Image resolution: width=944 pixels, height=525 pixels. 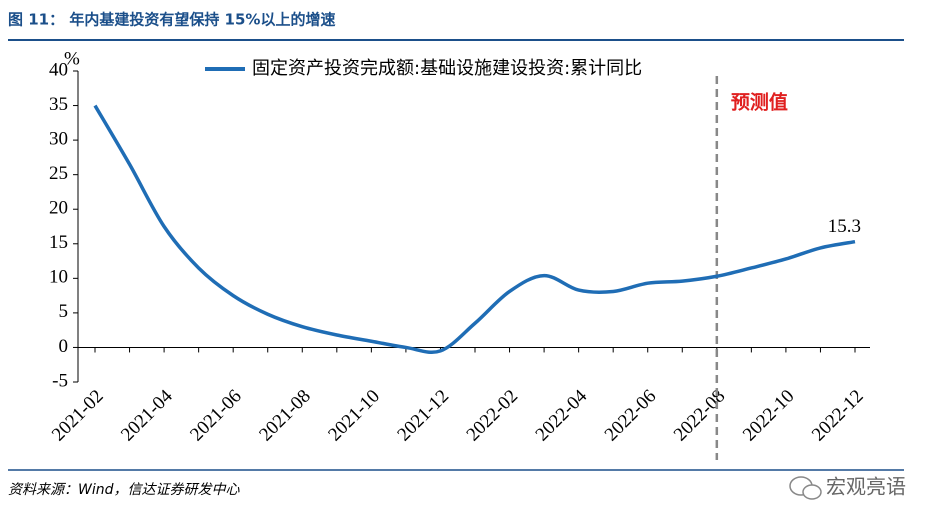 What do you see at coordinates (78, 416) in the screenshot?
I see `x-tick-label: 2021-02` at bounding box center [78, 416].